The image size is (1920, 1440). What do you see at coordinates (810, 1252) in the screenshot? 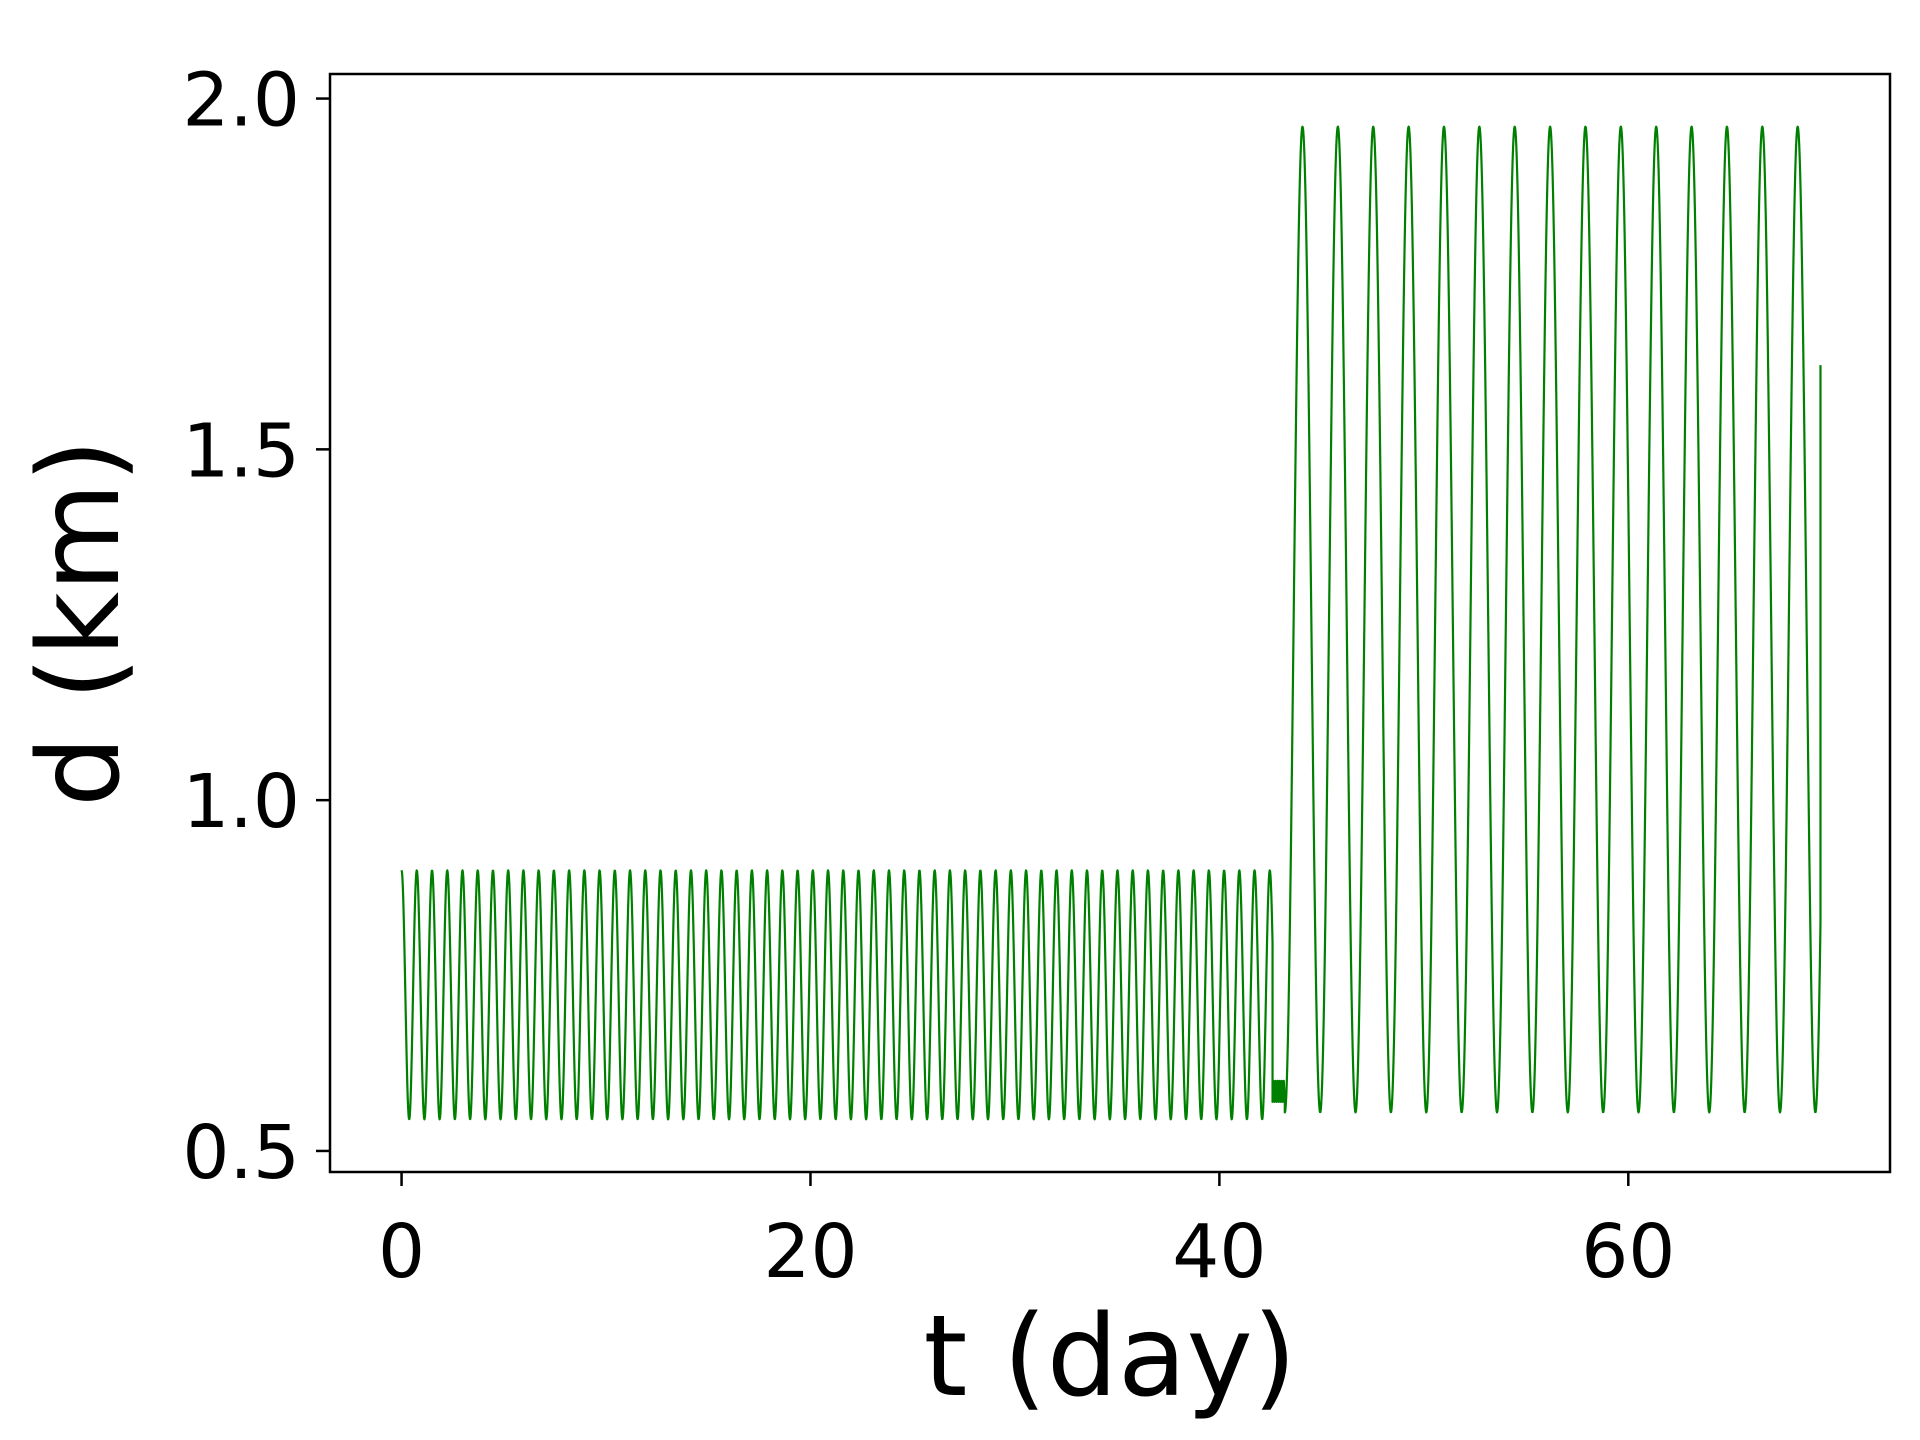
I see `x-tick-label: 20` at bounding box center [810, 1252].